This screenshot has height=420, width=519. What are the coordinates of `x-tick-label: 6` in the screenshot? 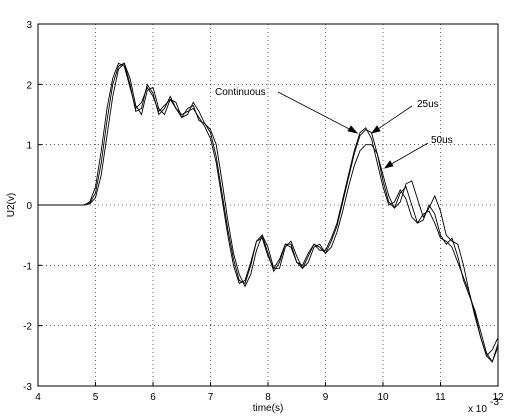 It's located at (153, 397).